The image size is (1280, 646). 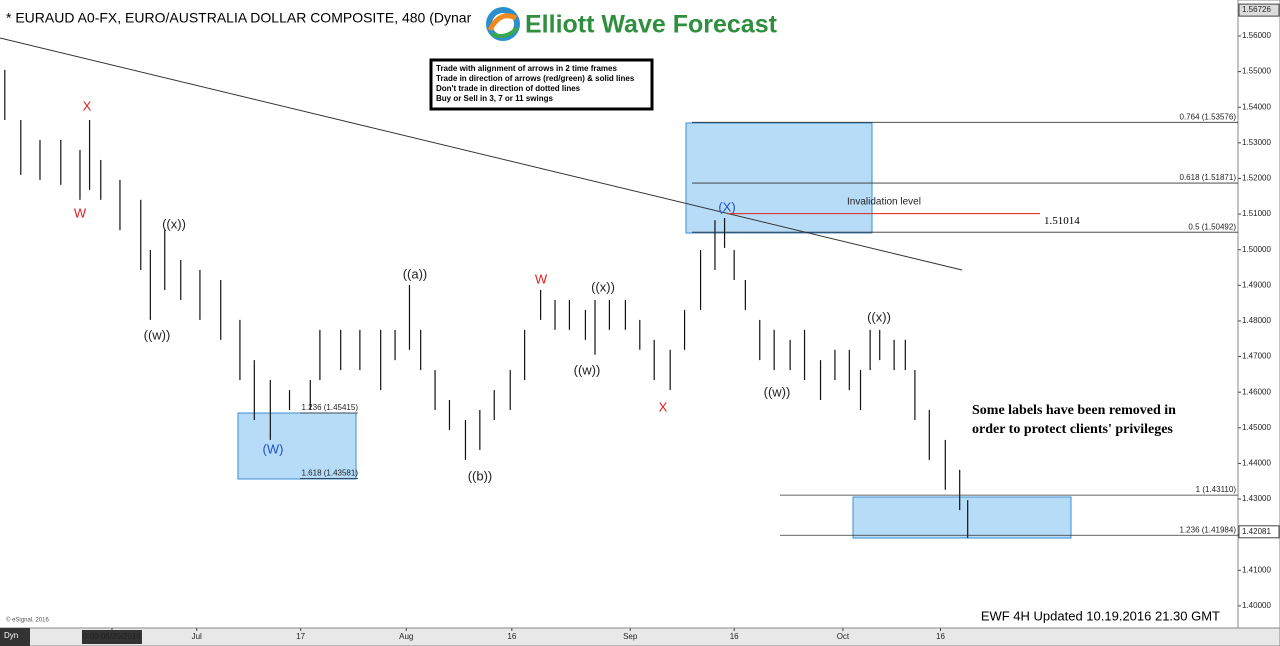 What do you see at coordinates (197, 636) in the screenshot?
I see `x-tick-label: Jul` at bounding box center [197, 636].